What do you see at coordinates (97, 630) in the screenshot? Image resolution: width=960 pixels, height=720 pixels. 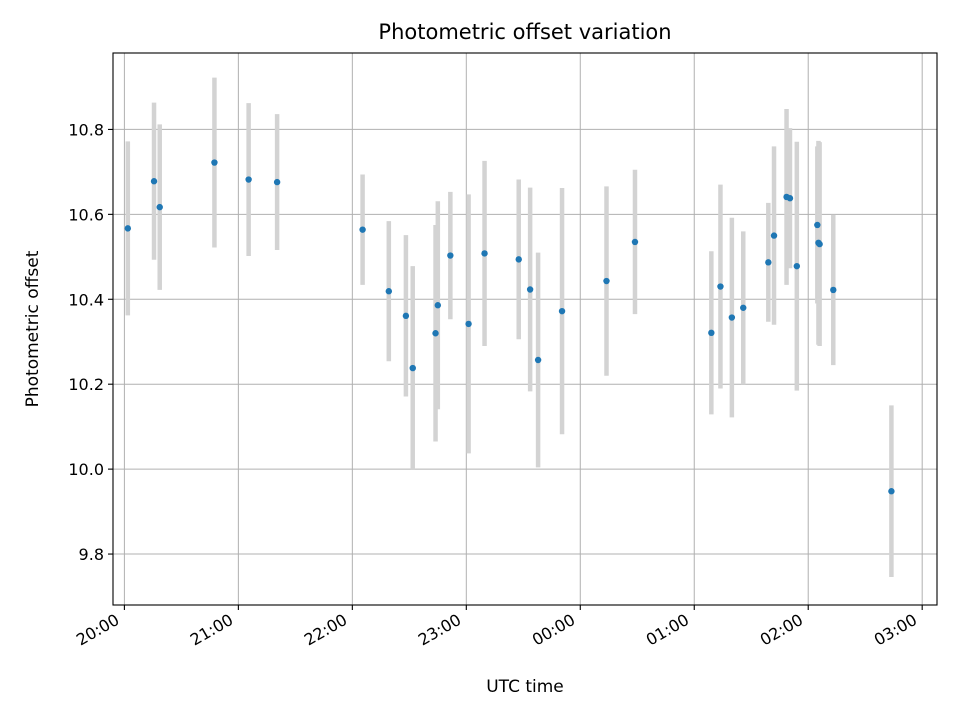 I see `x-tick-label: 20:00` at bounding box center [97, 630].